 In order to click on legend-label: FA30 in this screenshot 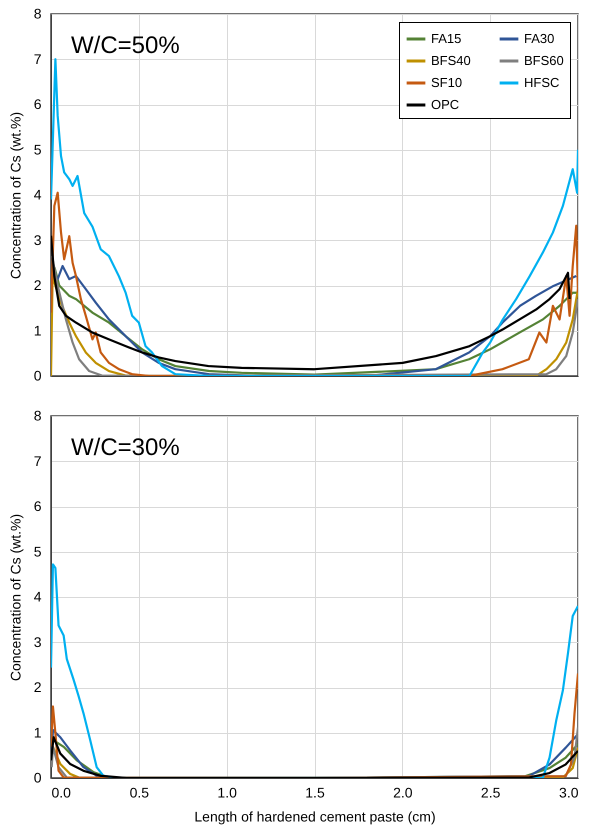, I will do `click(539, 38)`.